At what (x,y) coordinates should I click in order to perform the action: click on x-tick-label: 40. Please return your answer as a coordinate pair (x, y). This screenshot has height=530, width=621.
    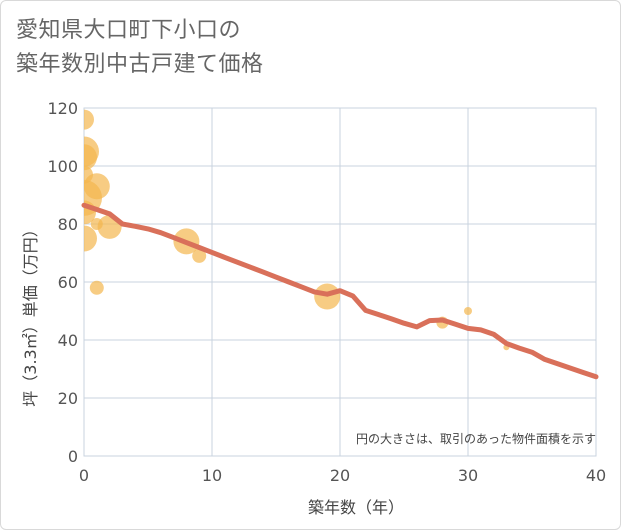
    Looking at the image, I should click on (596, 475).